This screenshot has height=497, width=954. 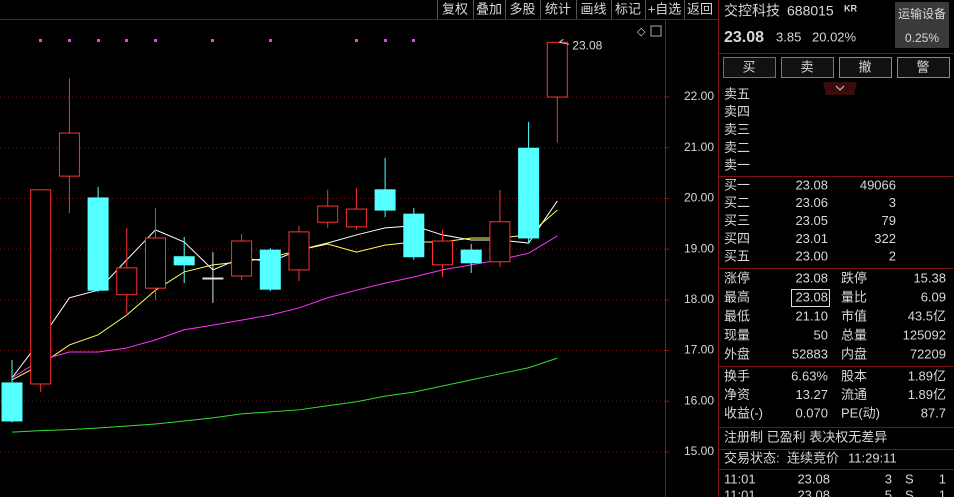 I want to click on y-tick-label: 19.00, so click(x=699, y=248).